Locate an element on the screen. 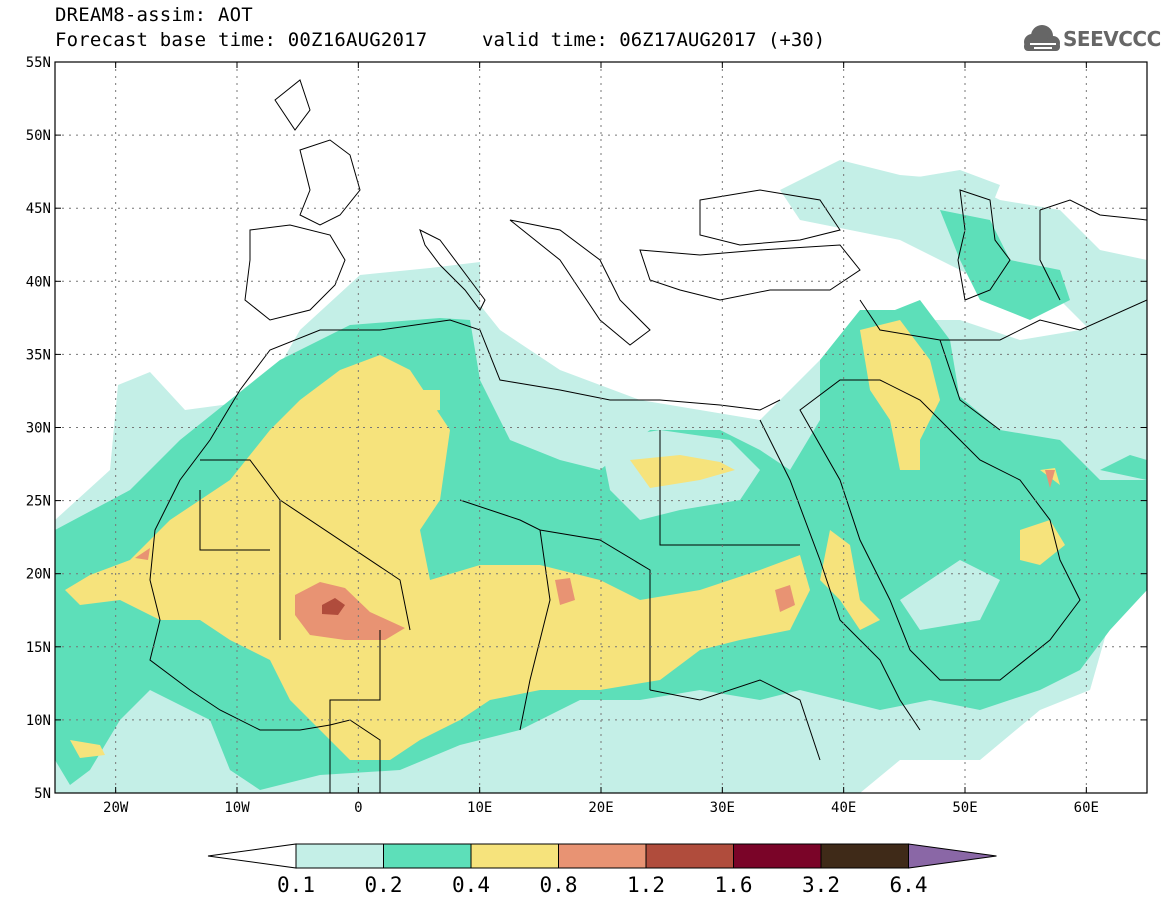 This screenshot has height=905, width=1165. lon-tick-label: 30E is located at coordinates (722, 808).